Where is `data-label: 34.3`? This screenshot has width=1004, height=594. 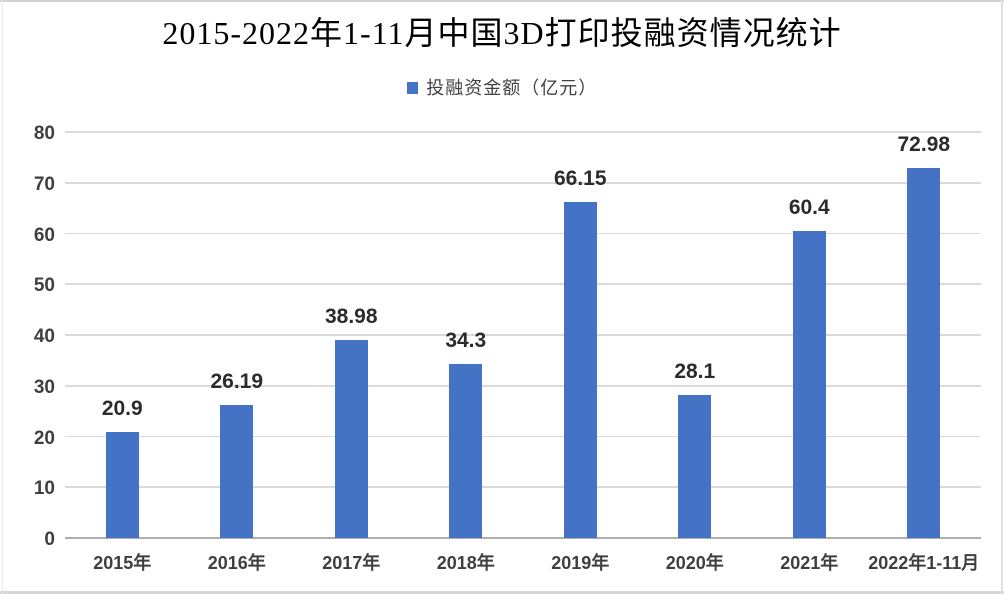
data-label: 34.3 is located at coordinates (466, 340).